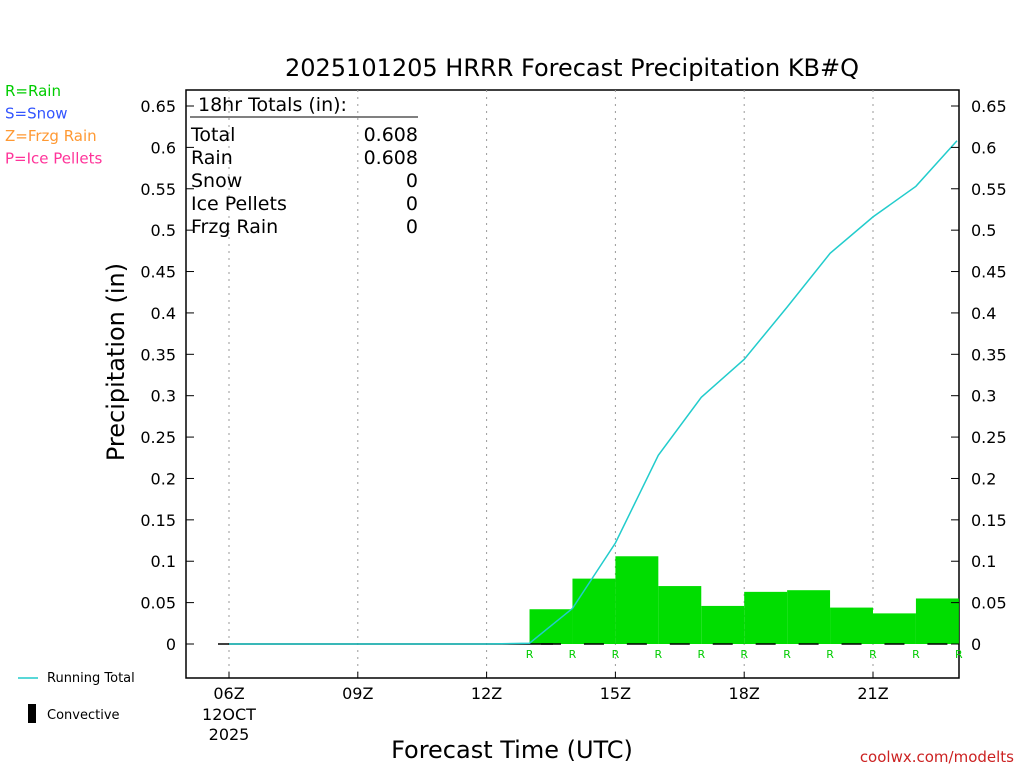 This screenshot has height=768, width=1024. Describe the element at coordinates (229, 714) in the screenshot. I see `x-tick-date: 12OCT` at that location.